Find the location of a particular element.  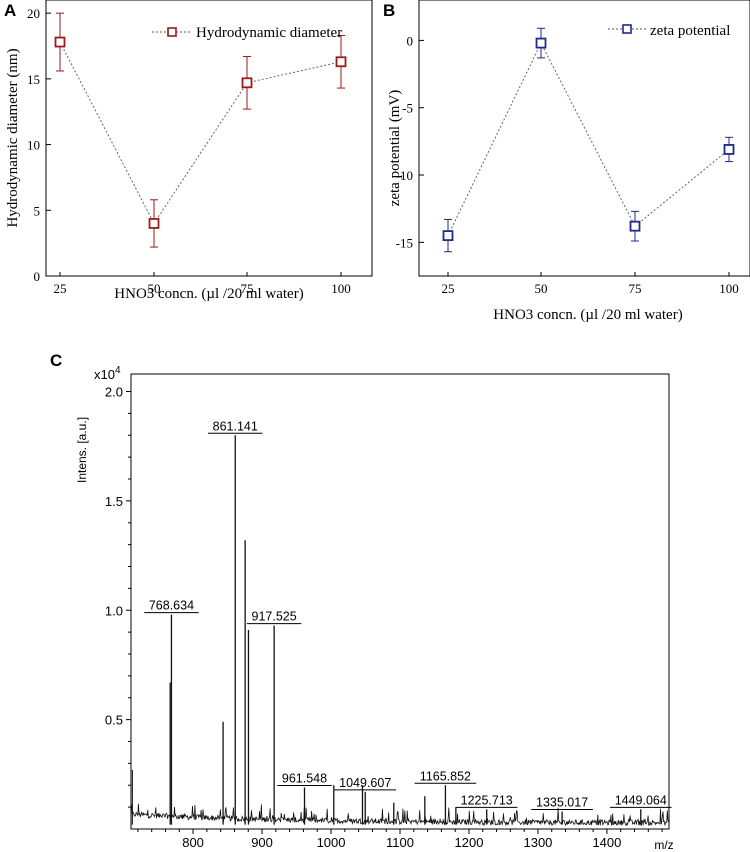

chart-c-annotation-label: 861.141 is located at coordinates (235, 426).